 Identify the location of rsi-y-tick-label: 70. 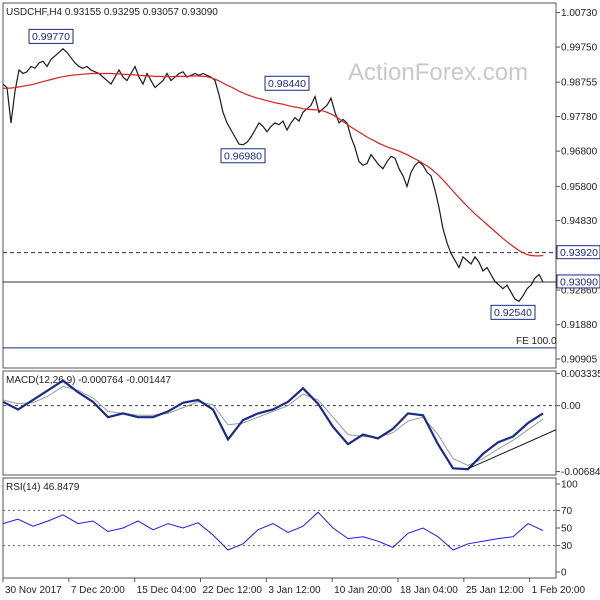
(567, 511).